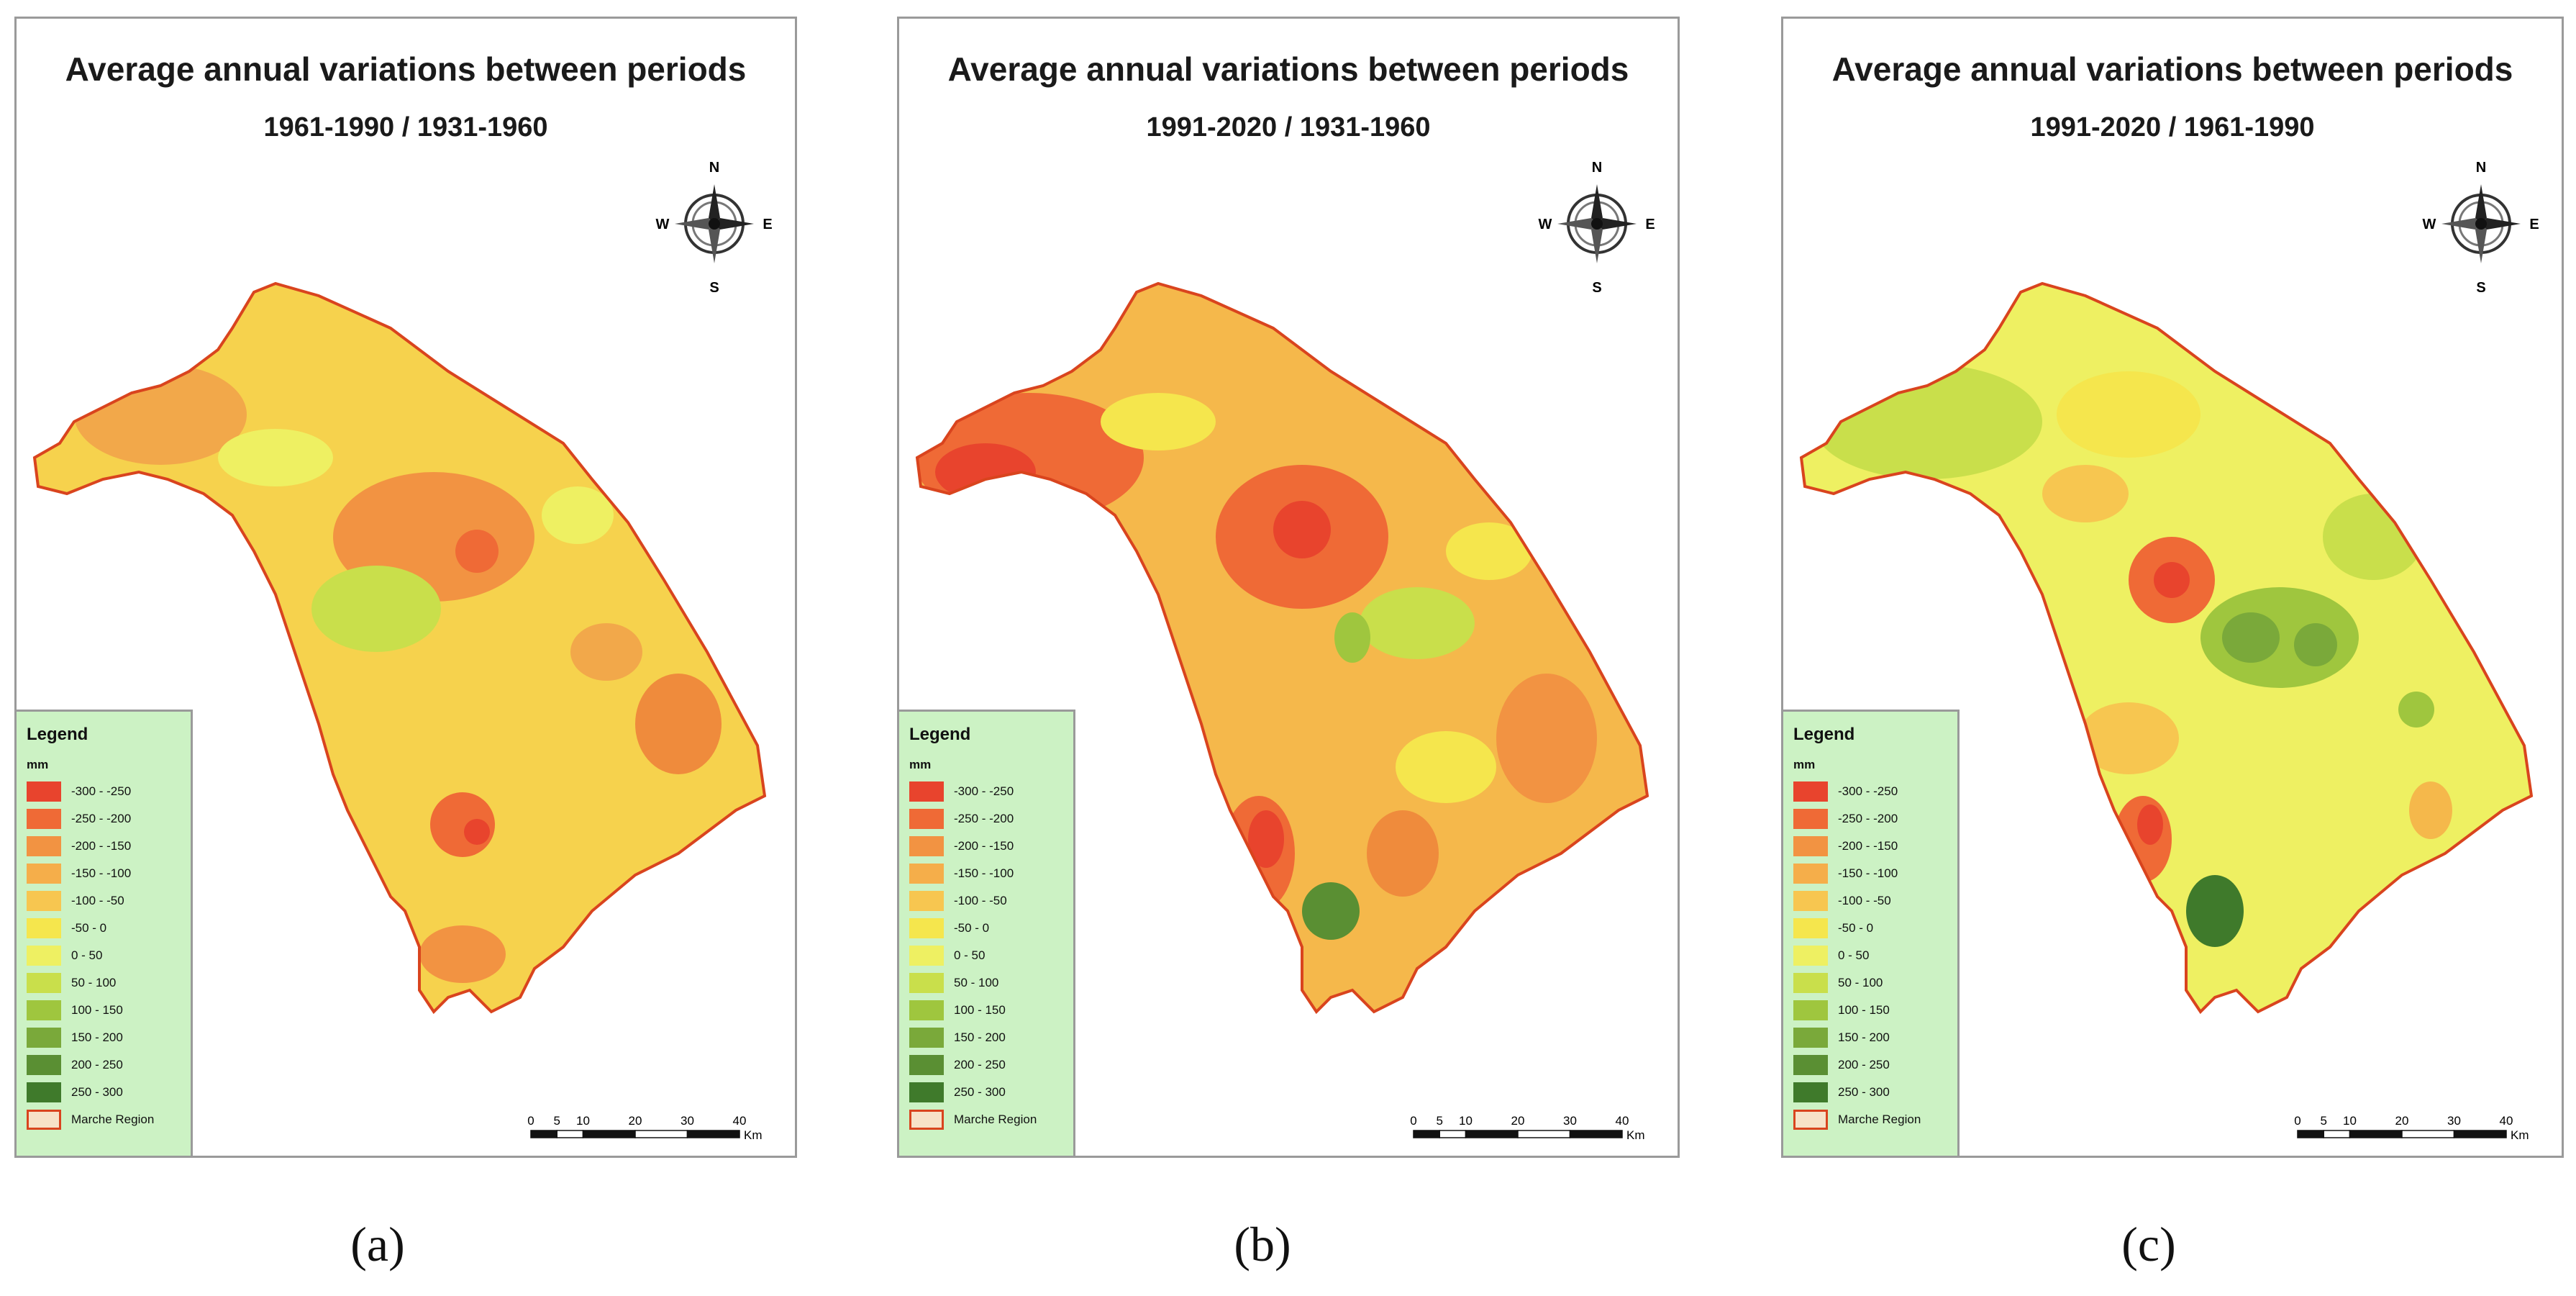 The width and height of the screenshot is (2576, 1296). Describe the element at coordinates (1262, 1244) in the screenshot. I see `caption-b: (b)` at that location.